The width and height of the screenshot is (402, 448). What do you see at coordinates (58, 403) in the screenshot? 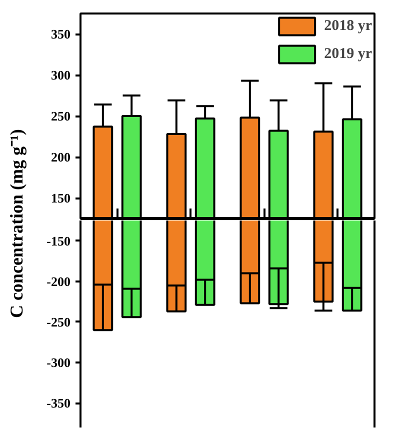
I see `y-tick-label: -350` at bounding box center [58, 403].